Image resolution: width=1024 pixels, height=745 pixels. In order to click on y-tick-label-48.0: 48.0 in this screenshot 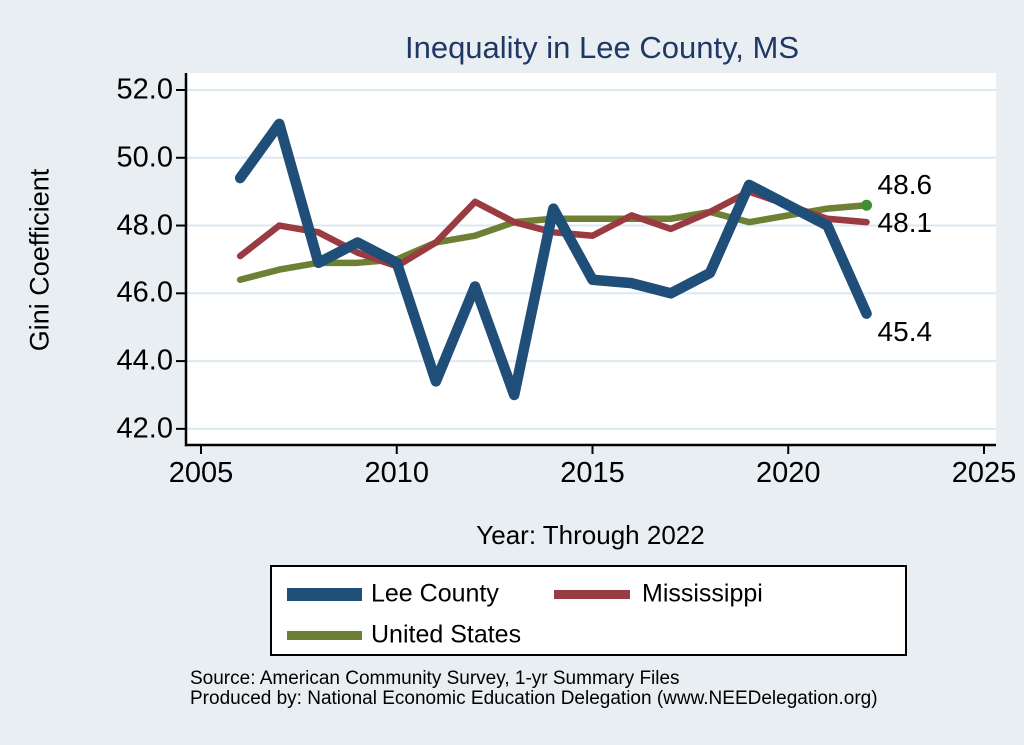, I will do `click(144, 225)`.